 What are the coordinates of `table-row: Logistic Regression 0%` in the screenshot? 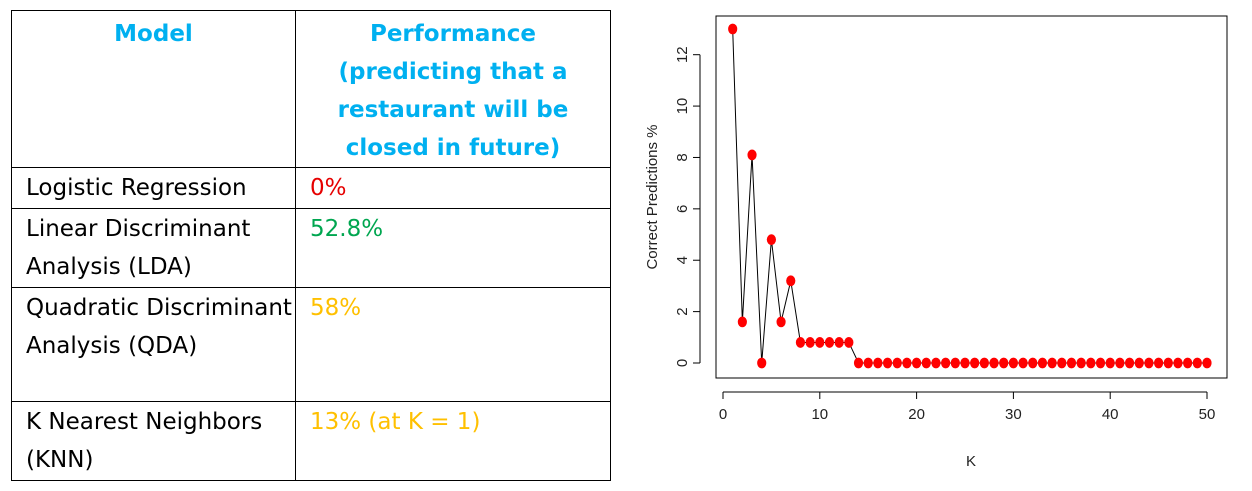 It's located at (311, 188).